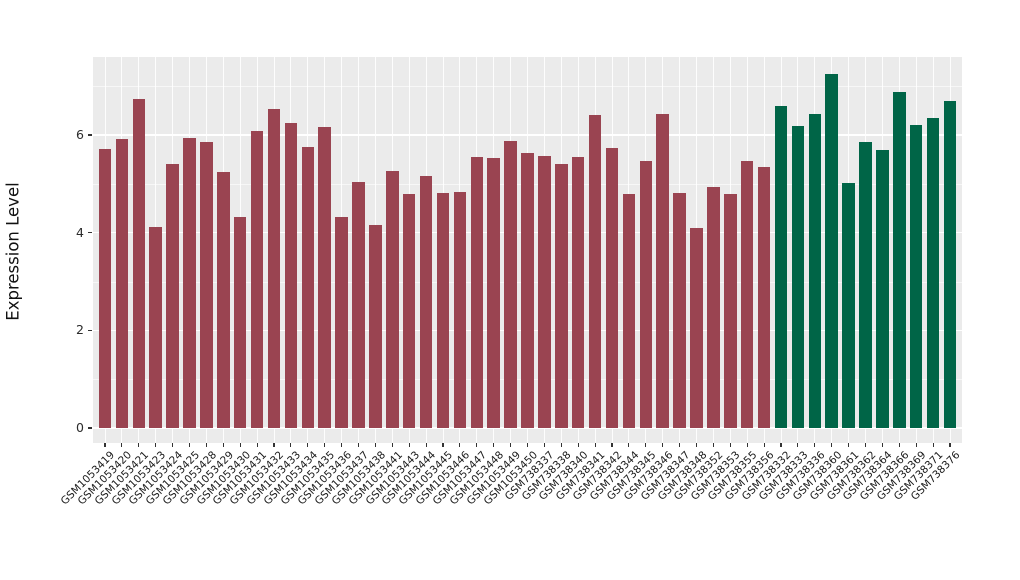 Image resolution: width=1020 pixels, height=580 pixels. I want to click on bar-GSM1053450, so click(527, 290).